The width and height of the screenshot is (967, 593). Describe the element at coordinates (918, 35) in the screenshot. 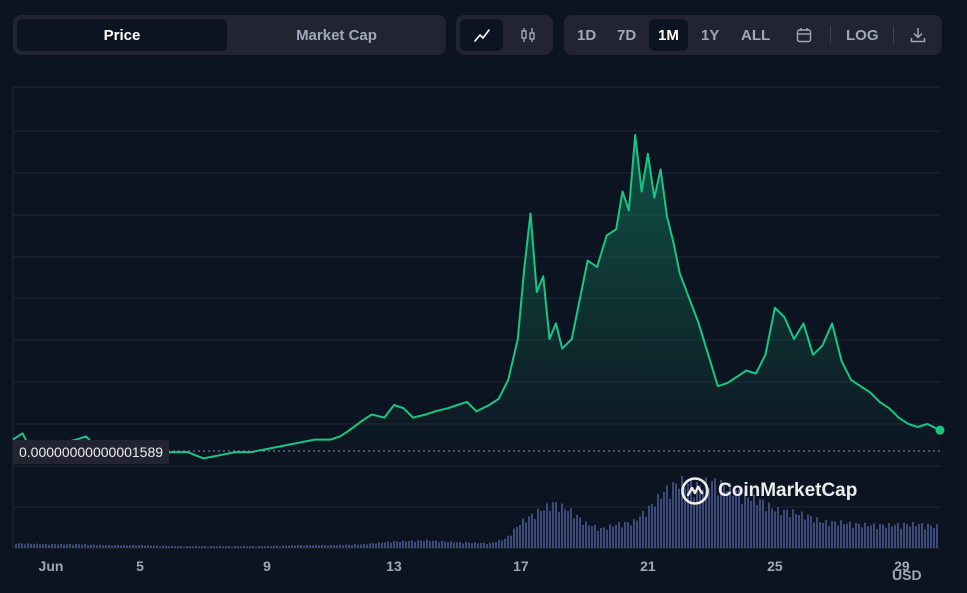

I see `download-button` at that location.